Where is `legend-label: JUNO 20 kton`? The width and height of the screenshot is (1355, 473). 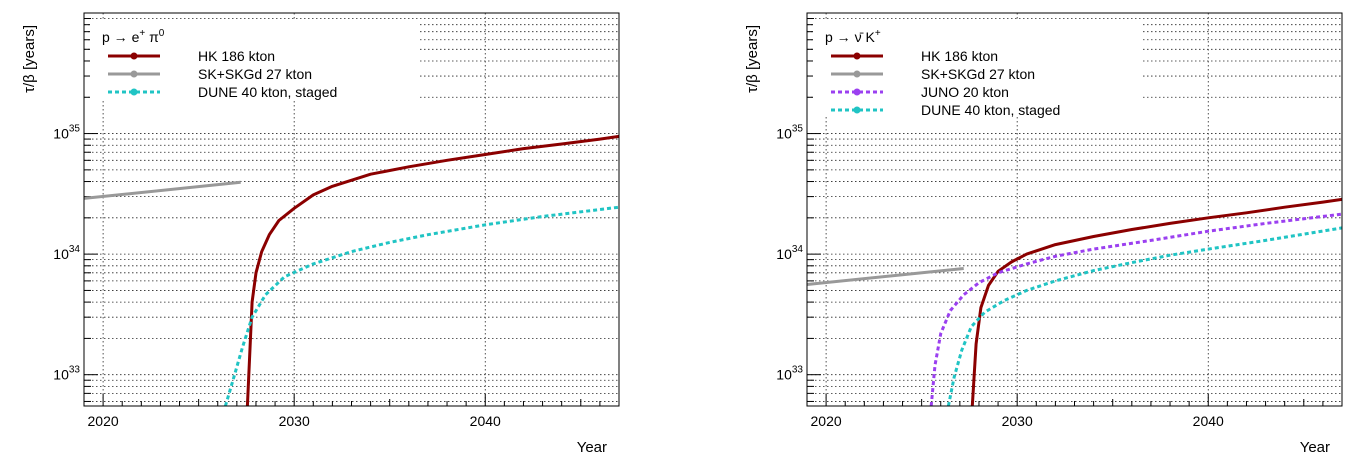
legend-label: JUNO 20 kton is located at coordinates (965, 92).